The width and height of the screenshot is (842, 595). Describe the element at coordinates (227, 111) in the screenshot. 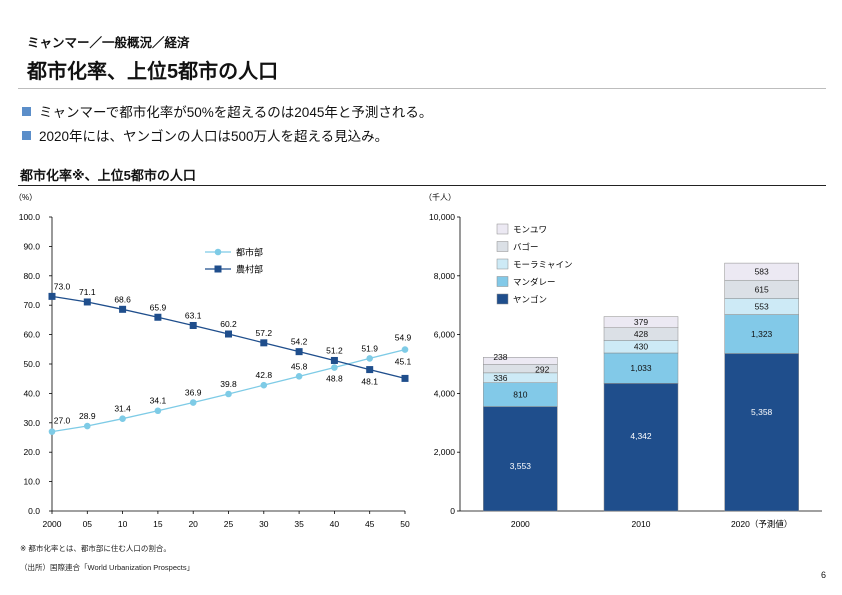

I see `bullet-point: ミャンマーで都市化率が50%を超えるのは2045年と予測される。` at that location.